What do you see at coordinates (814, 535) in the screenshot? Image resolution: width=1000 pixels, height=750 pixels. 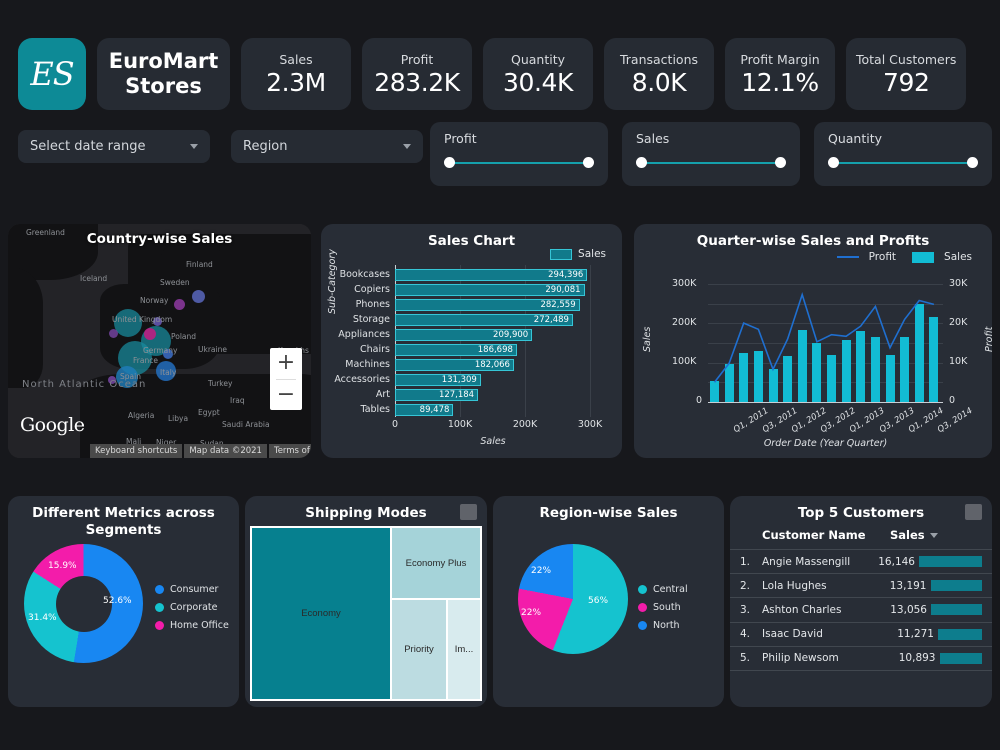 I see `column-header-customer-name: Customer Name` at bounding box center [814, 535].